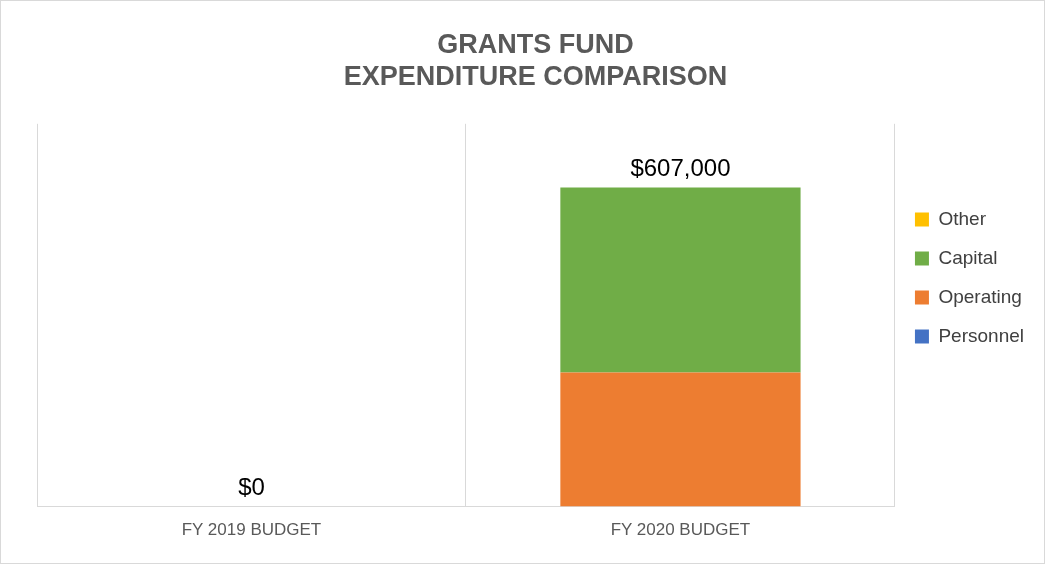 This screenshot has width=1045, height=564. What do you see at coordinates (251, 530) in the screenshot?
I see `x-tick-label: FY 2019 BUDGET` at bounding box center [251, 530].